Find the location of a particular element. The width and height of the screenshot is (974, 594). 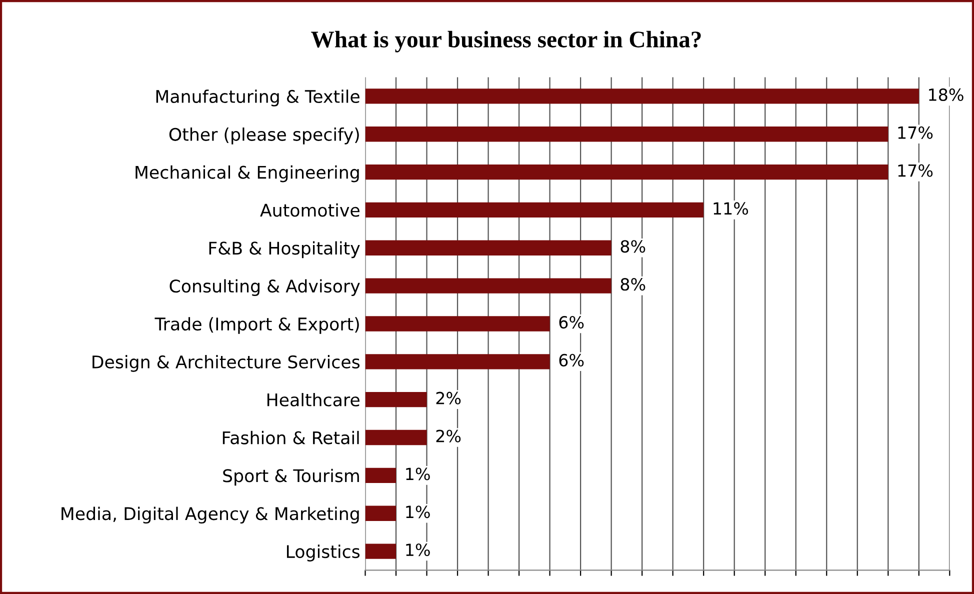

y-tick-label: Manufacturing & Textile is located at coordinates (258, 98).